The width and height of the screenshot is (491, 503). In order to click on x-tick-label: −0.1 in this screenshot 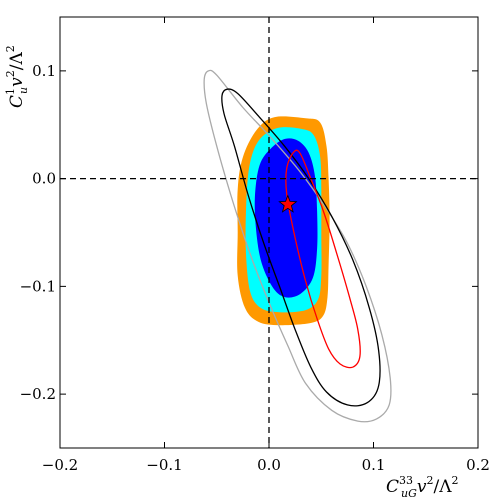, I will do `click(164, 465)`.